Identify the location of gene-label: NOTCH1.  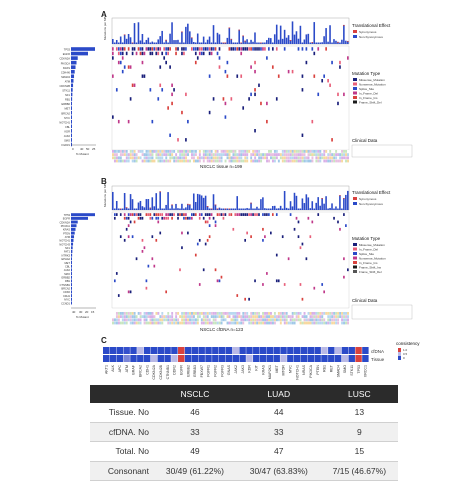
(64, 241).